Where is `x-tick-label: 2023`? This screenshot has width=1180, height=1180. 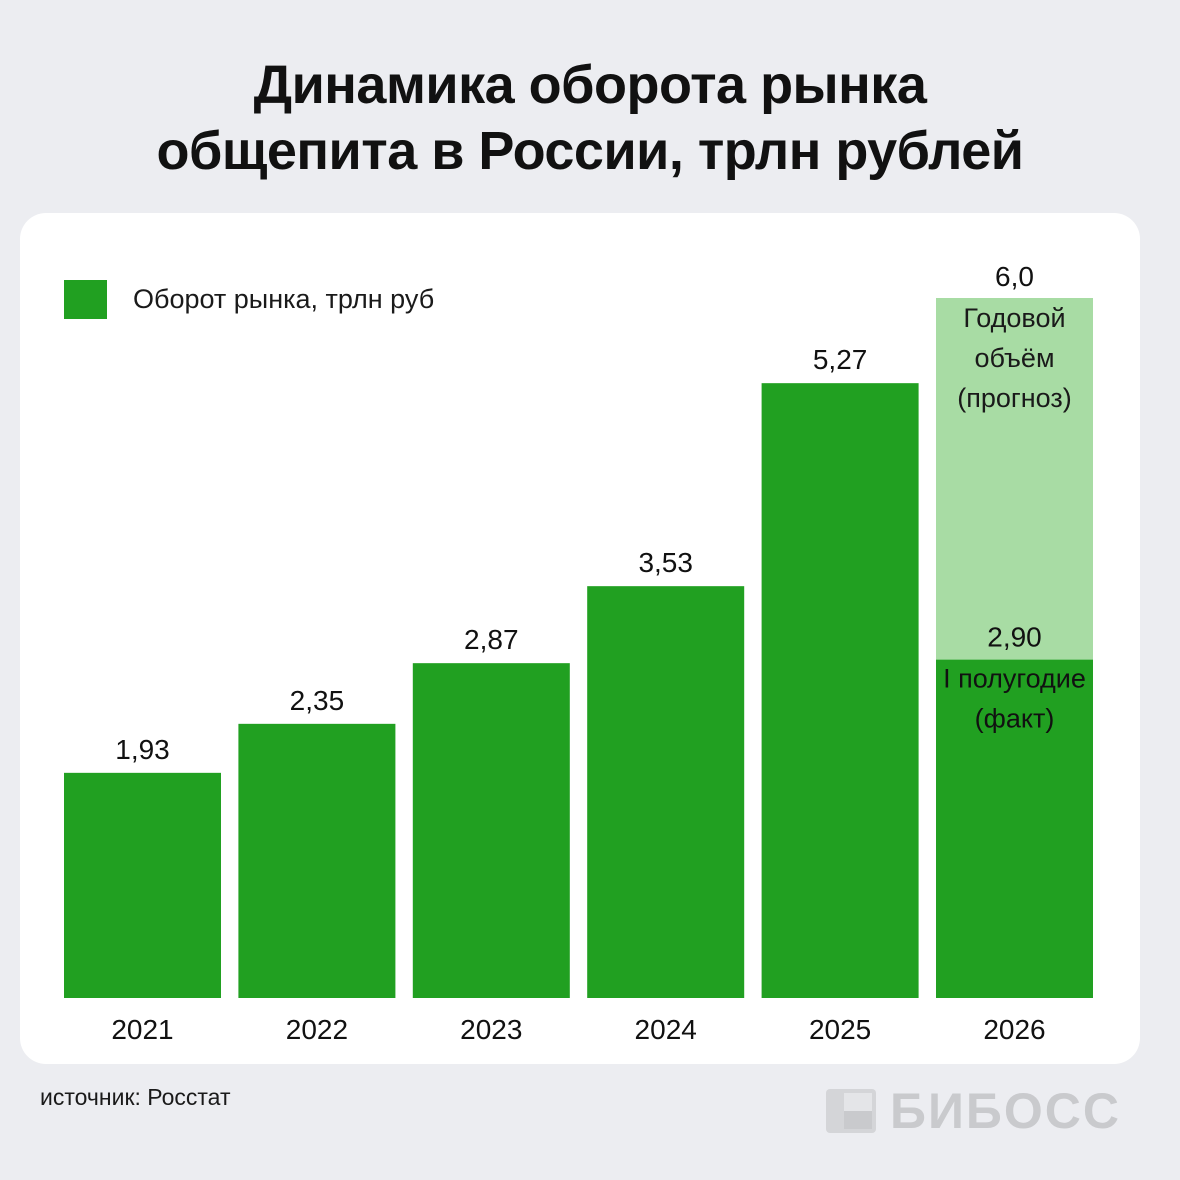
x-tick-label: 2023 is located at coordinates (491, 1029).